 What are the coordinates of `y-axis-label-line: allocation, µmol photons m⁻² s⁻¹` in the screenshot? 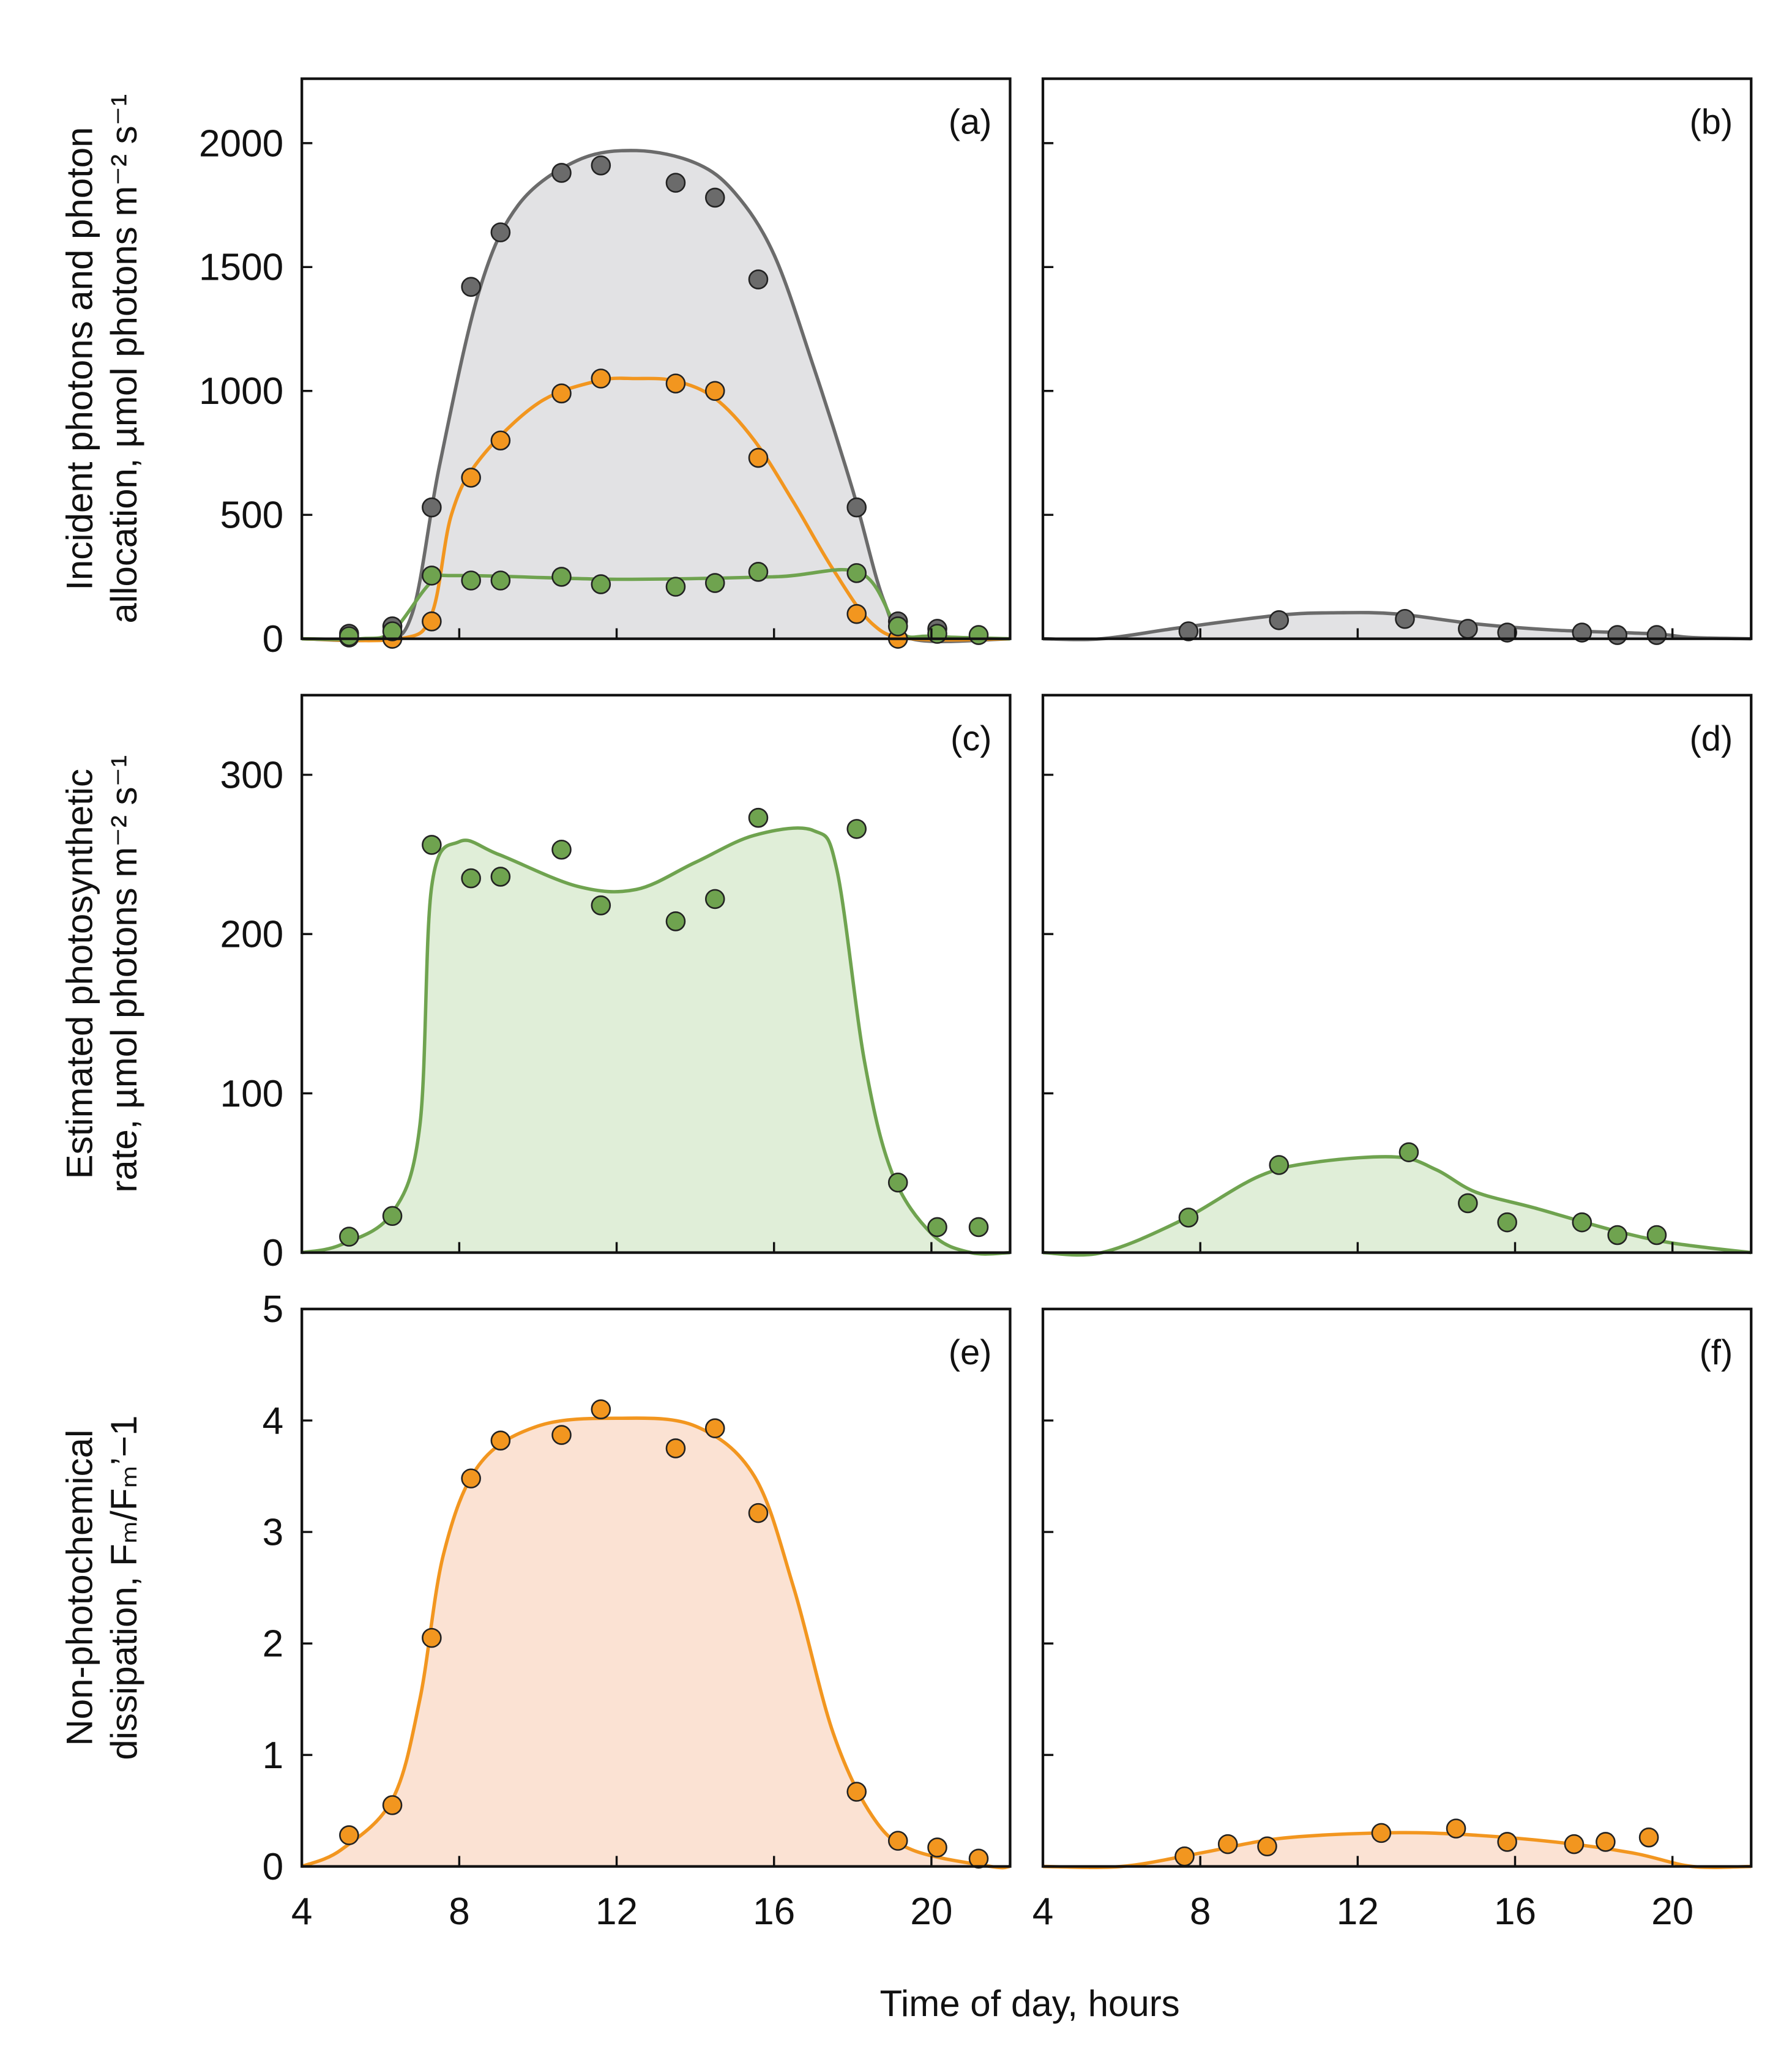 It's located at (123, 359).